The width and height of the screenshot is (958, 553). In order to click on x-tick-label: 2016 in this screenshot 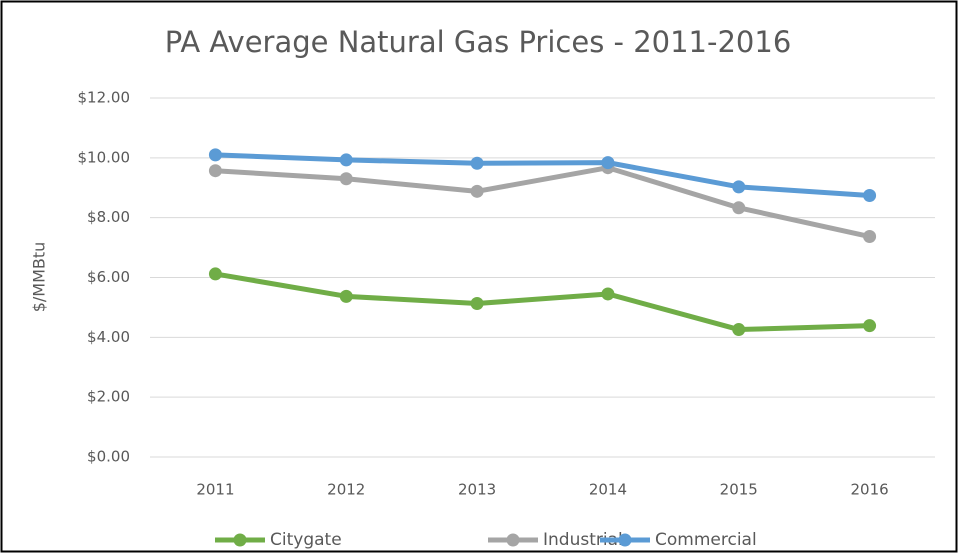, I will do `click(869, 490)`.